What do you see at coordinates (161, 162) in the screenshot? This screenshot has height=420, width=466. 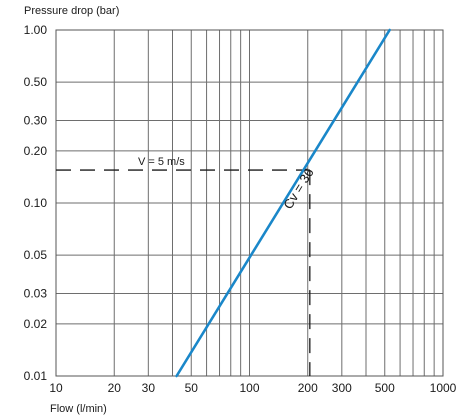 I see `reference-label: V = 5 m/s` at bounding box center [161, 162].